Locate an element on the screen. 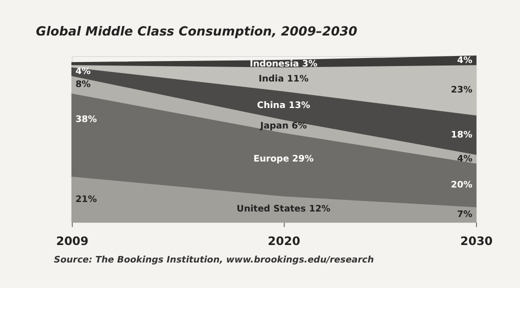  text: United States 12% is located at coordinates (283, 209).